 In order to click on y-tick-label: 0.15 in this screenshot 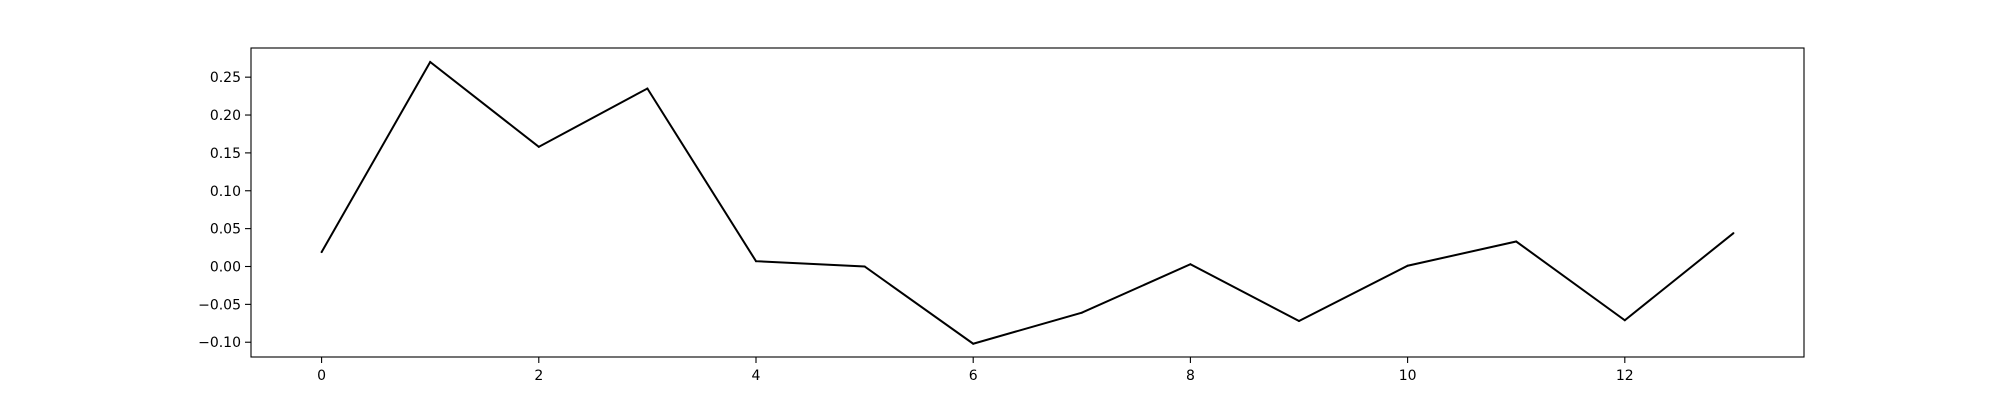, I will do `click(225, 154)`.